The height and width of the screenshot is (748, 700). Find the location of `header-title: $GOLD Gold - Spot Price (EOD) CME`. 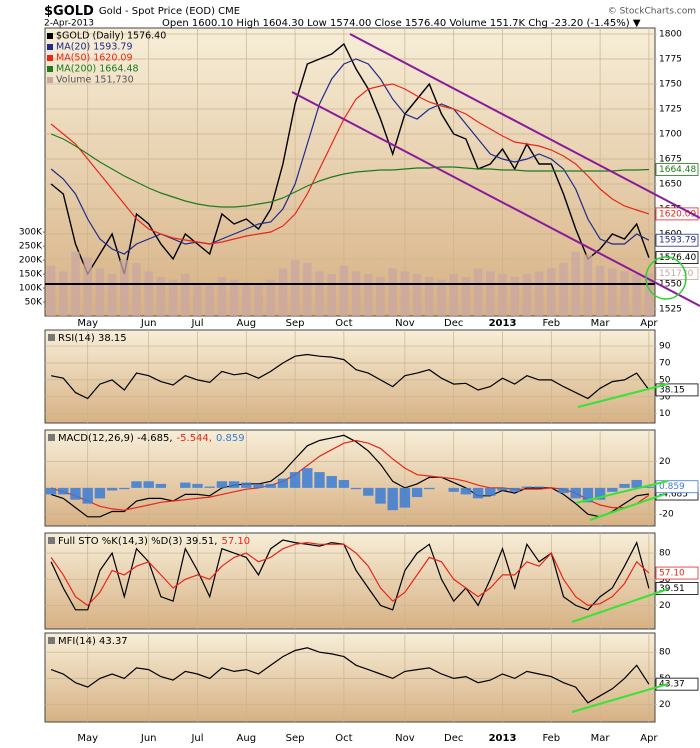

header-title: $GOLD Gold - Spot Price (EOD) CME is located at coordinates (142, 11).